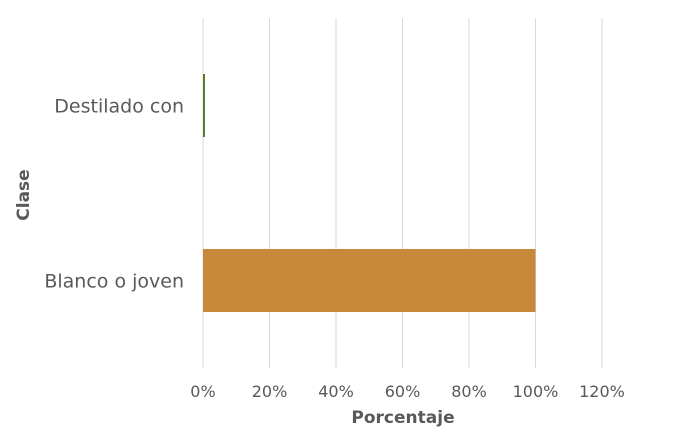  What do you see at coordinates (469, 391) in the screenshot?
I see `x-tick-label: 80%` at bounding box center [469, 391].